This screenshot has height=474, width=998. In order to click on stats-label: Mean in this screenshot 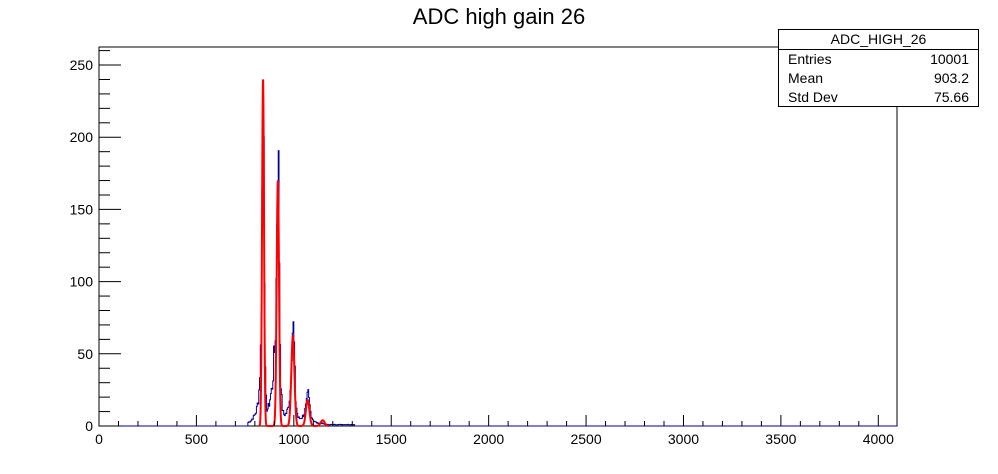, I will do `click(806, 78)`.